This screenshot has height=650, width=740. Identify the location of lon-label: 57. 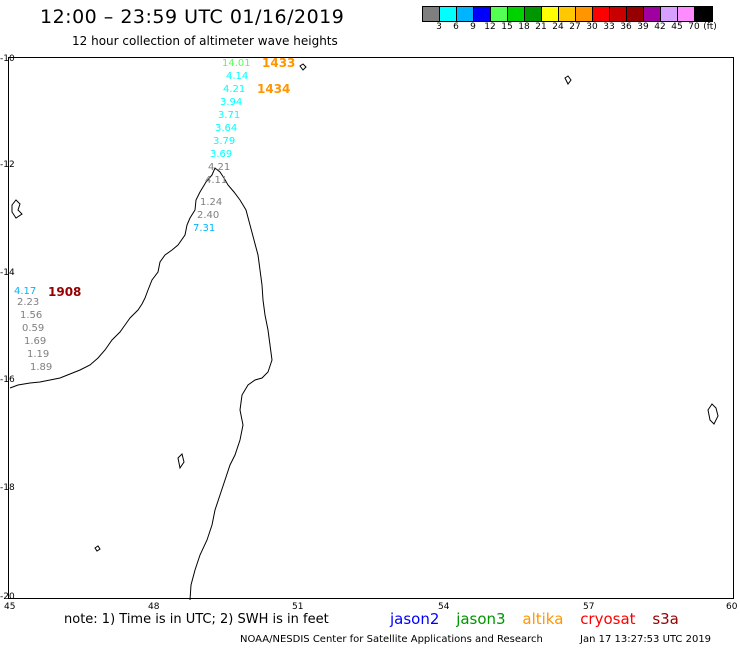
(589, 607).